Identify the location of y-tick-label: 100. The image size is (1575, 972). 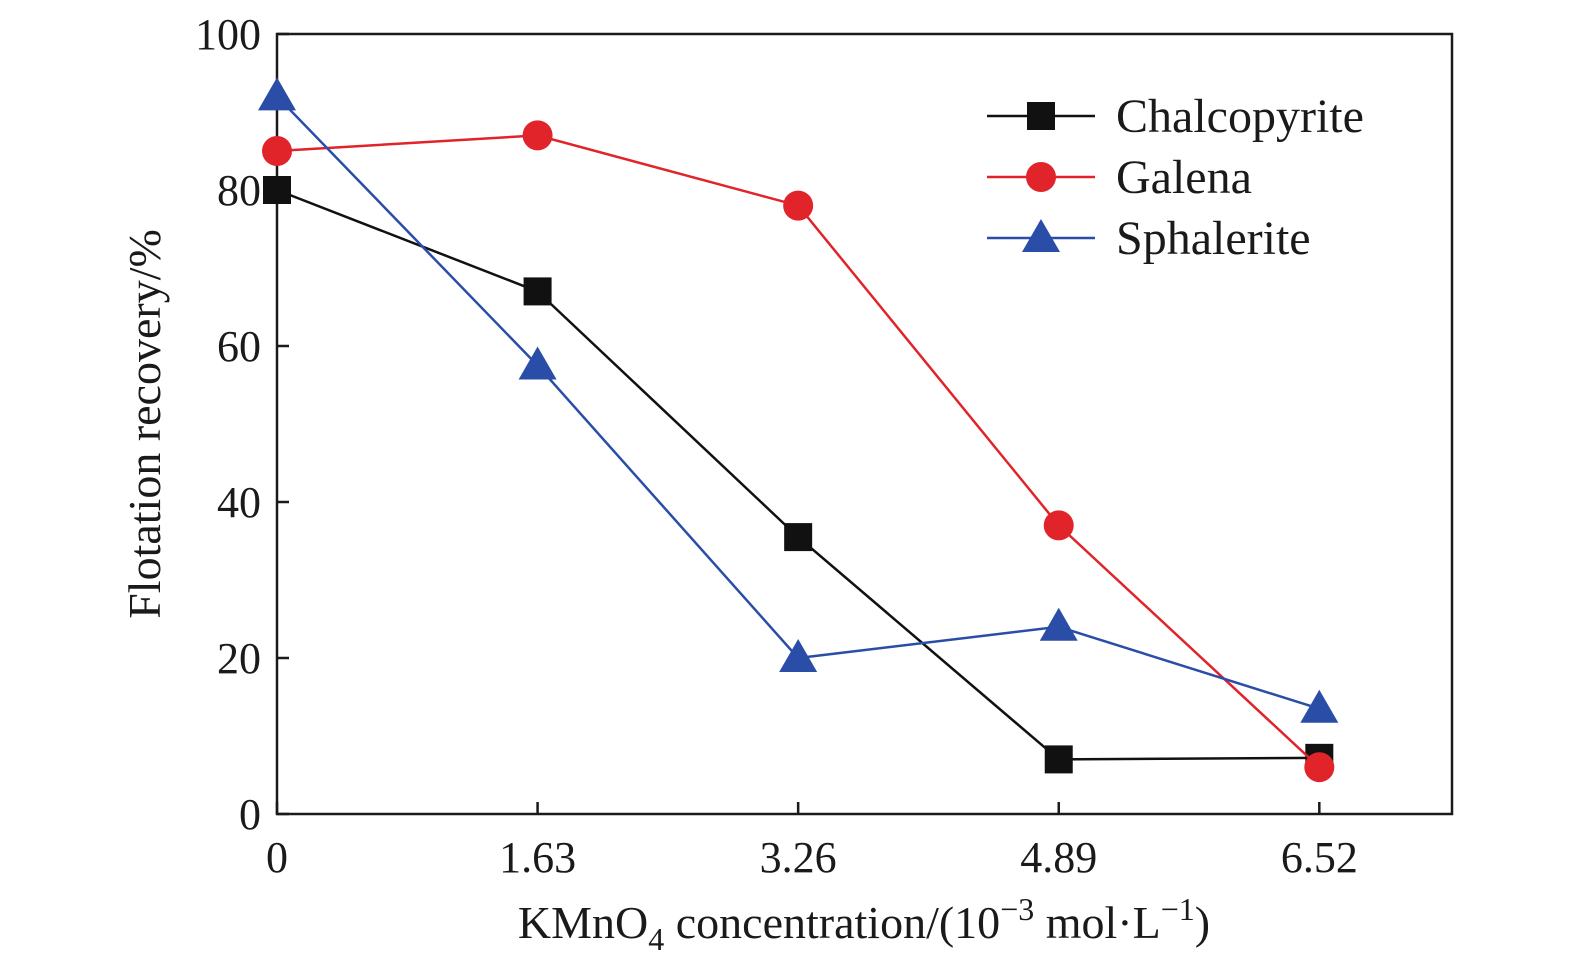
(228, 34).